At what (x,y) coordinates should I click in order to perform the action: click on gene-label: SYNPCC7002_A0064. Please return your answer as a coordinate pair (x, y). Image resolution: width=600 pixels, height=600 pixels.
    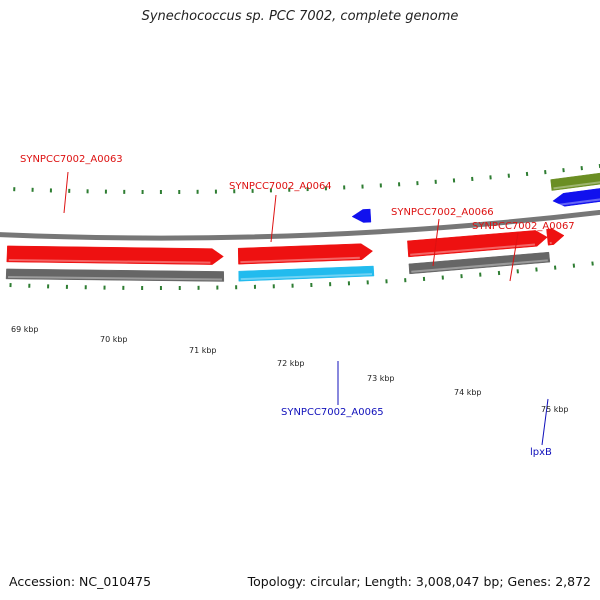
    Looking at the image, I should click on (280, 186).